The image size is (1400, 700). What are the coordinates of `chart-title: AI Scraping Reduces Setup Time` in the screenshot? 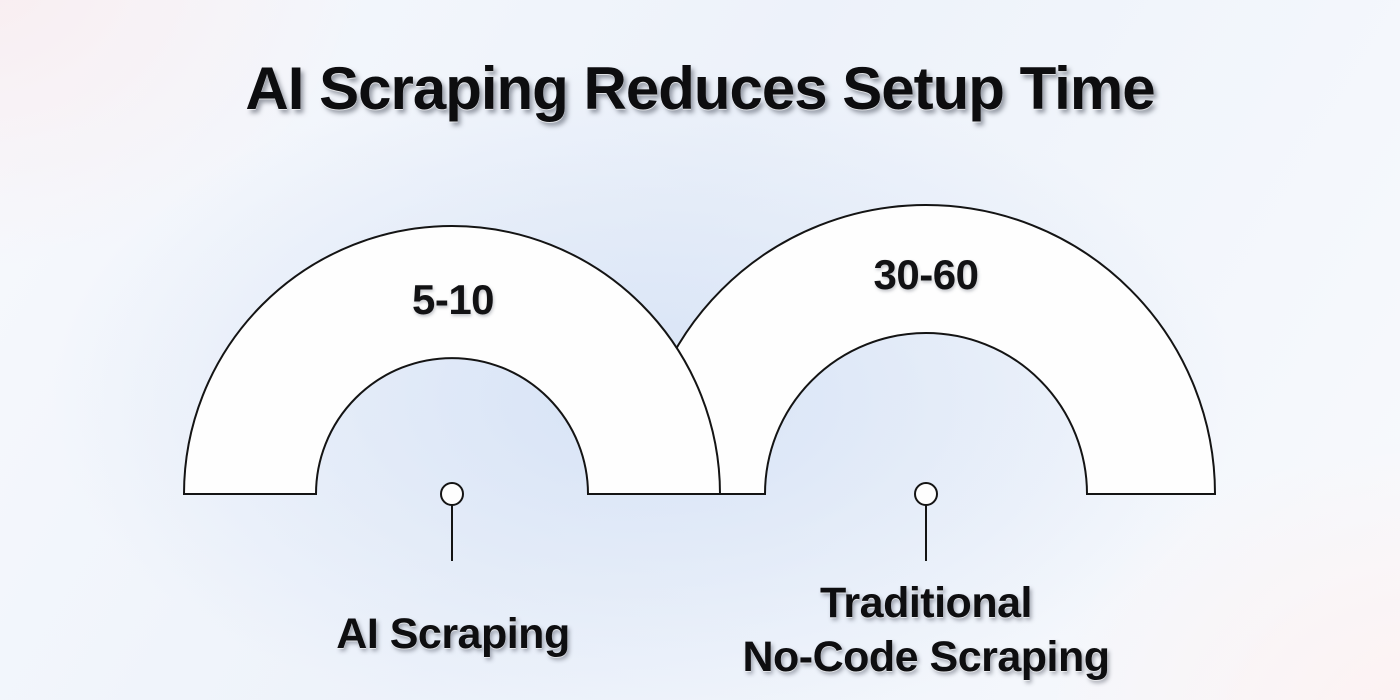 It's located at (700, 88).